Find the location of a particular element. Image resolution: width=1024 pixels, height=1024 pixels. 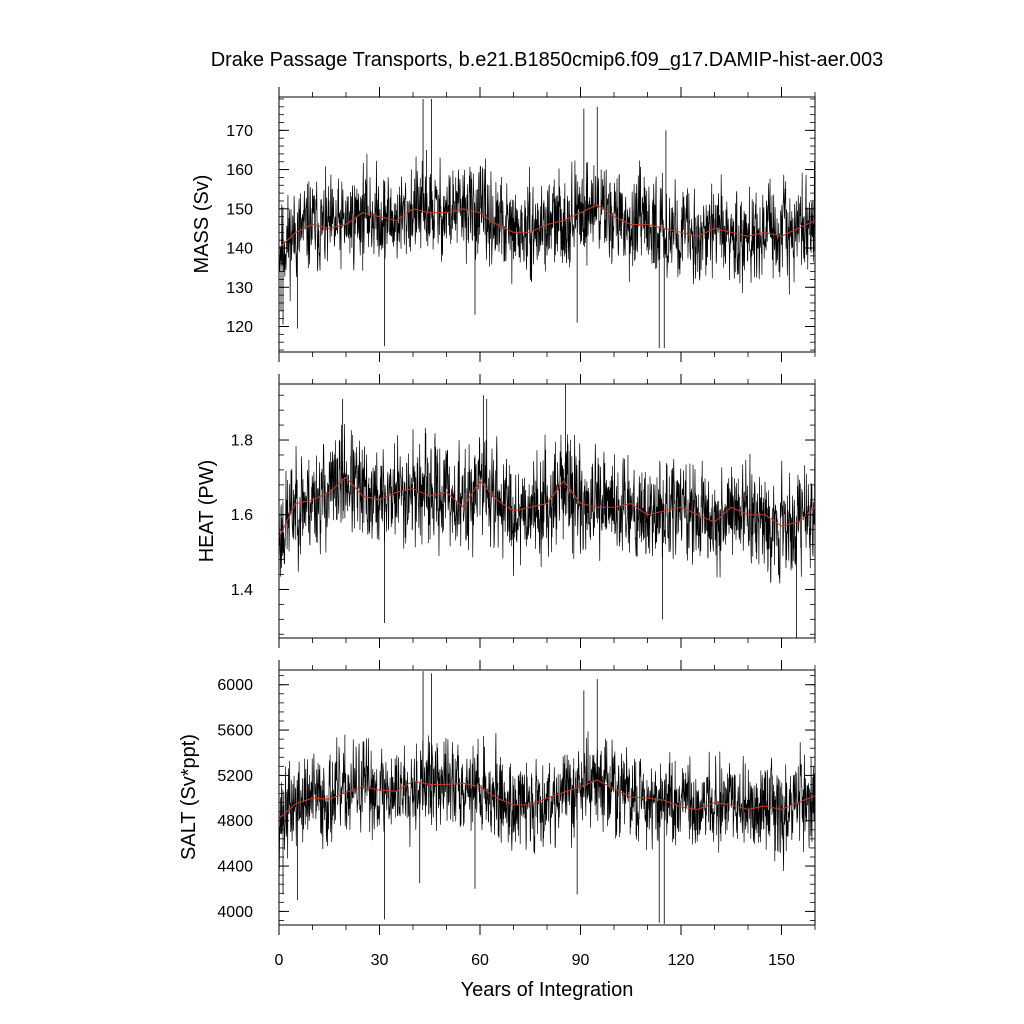

mass-ytick-label: 140 is located at coordinates (239, 249).